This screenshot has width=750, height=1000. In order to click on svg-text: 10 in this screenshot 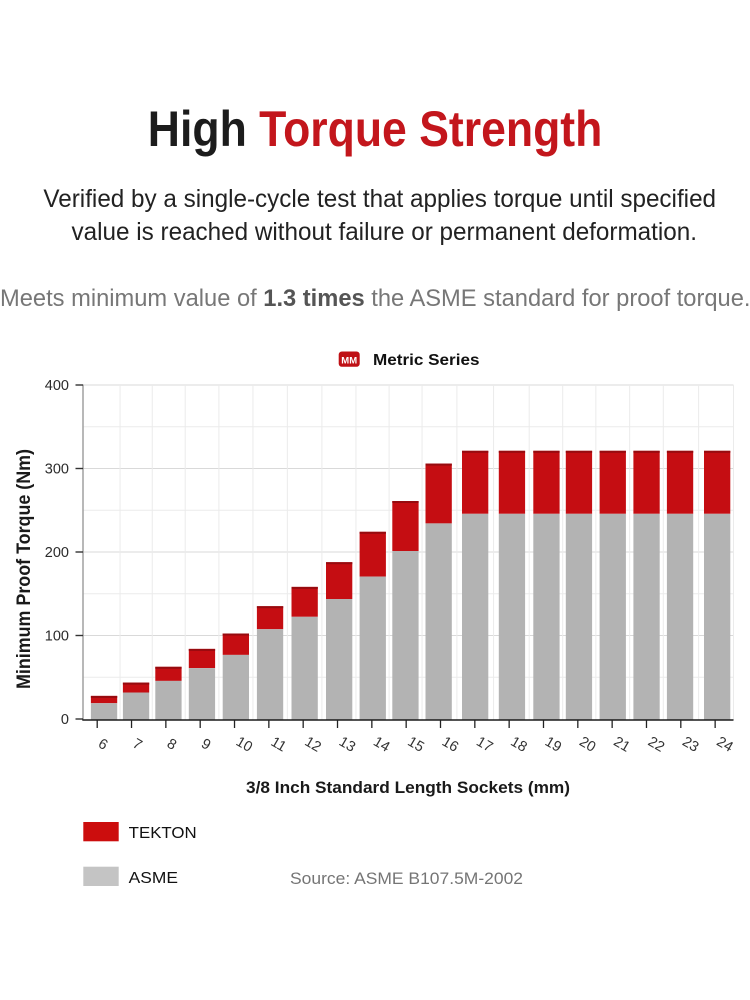, I will do `click(244, 745)`.